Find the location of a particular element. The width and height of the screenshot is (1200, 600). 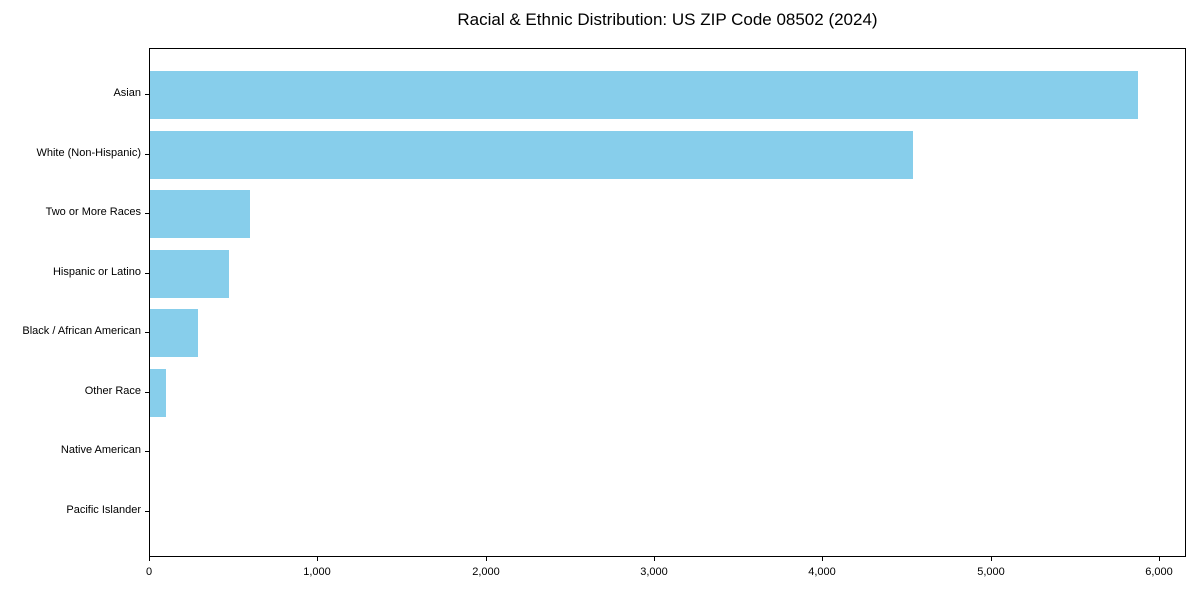

x-tick-label: 4,000 is located at coordinates (822, 572).